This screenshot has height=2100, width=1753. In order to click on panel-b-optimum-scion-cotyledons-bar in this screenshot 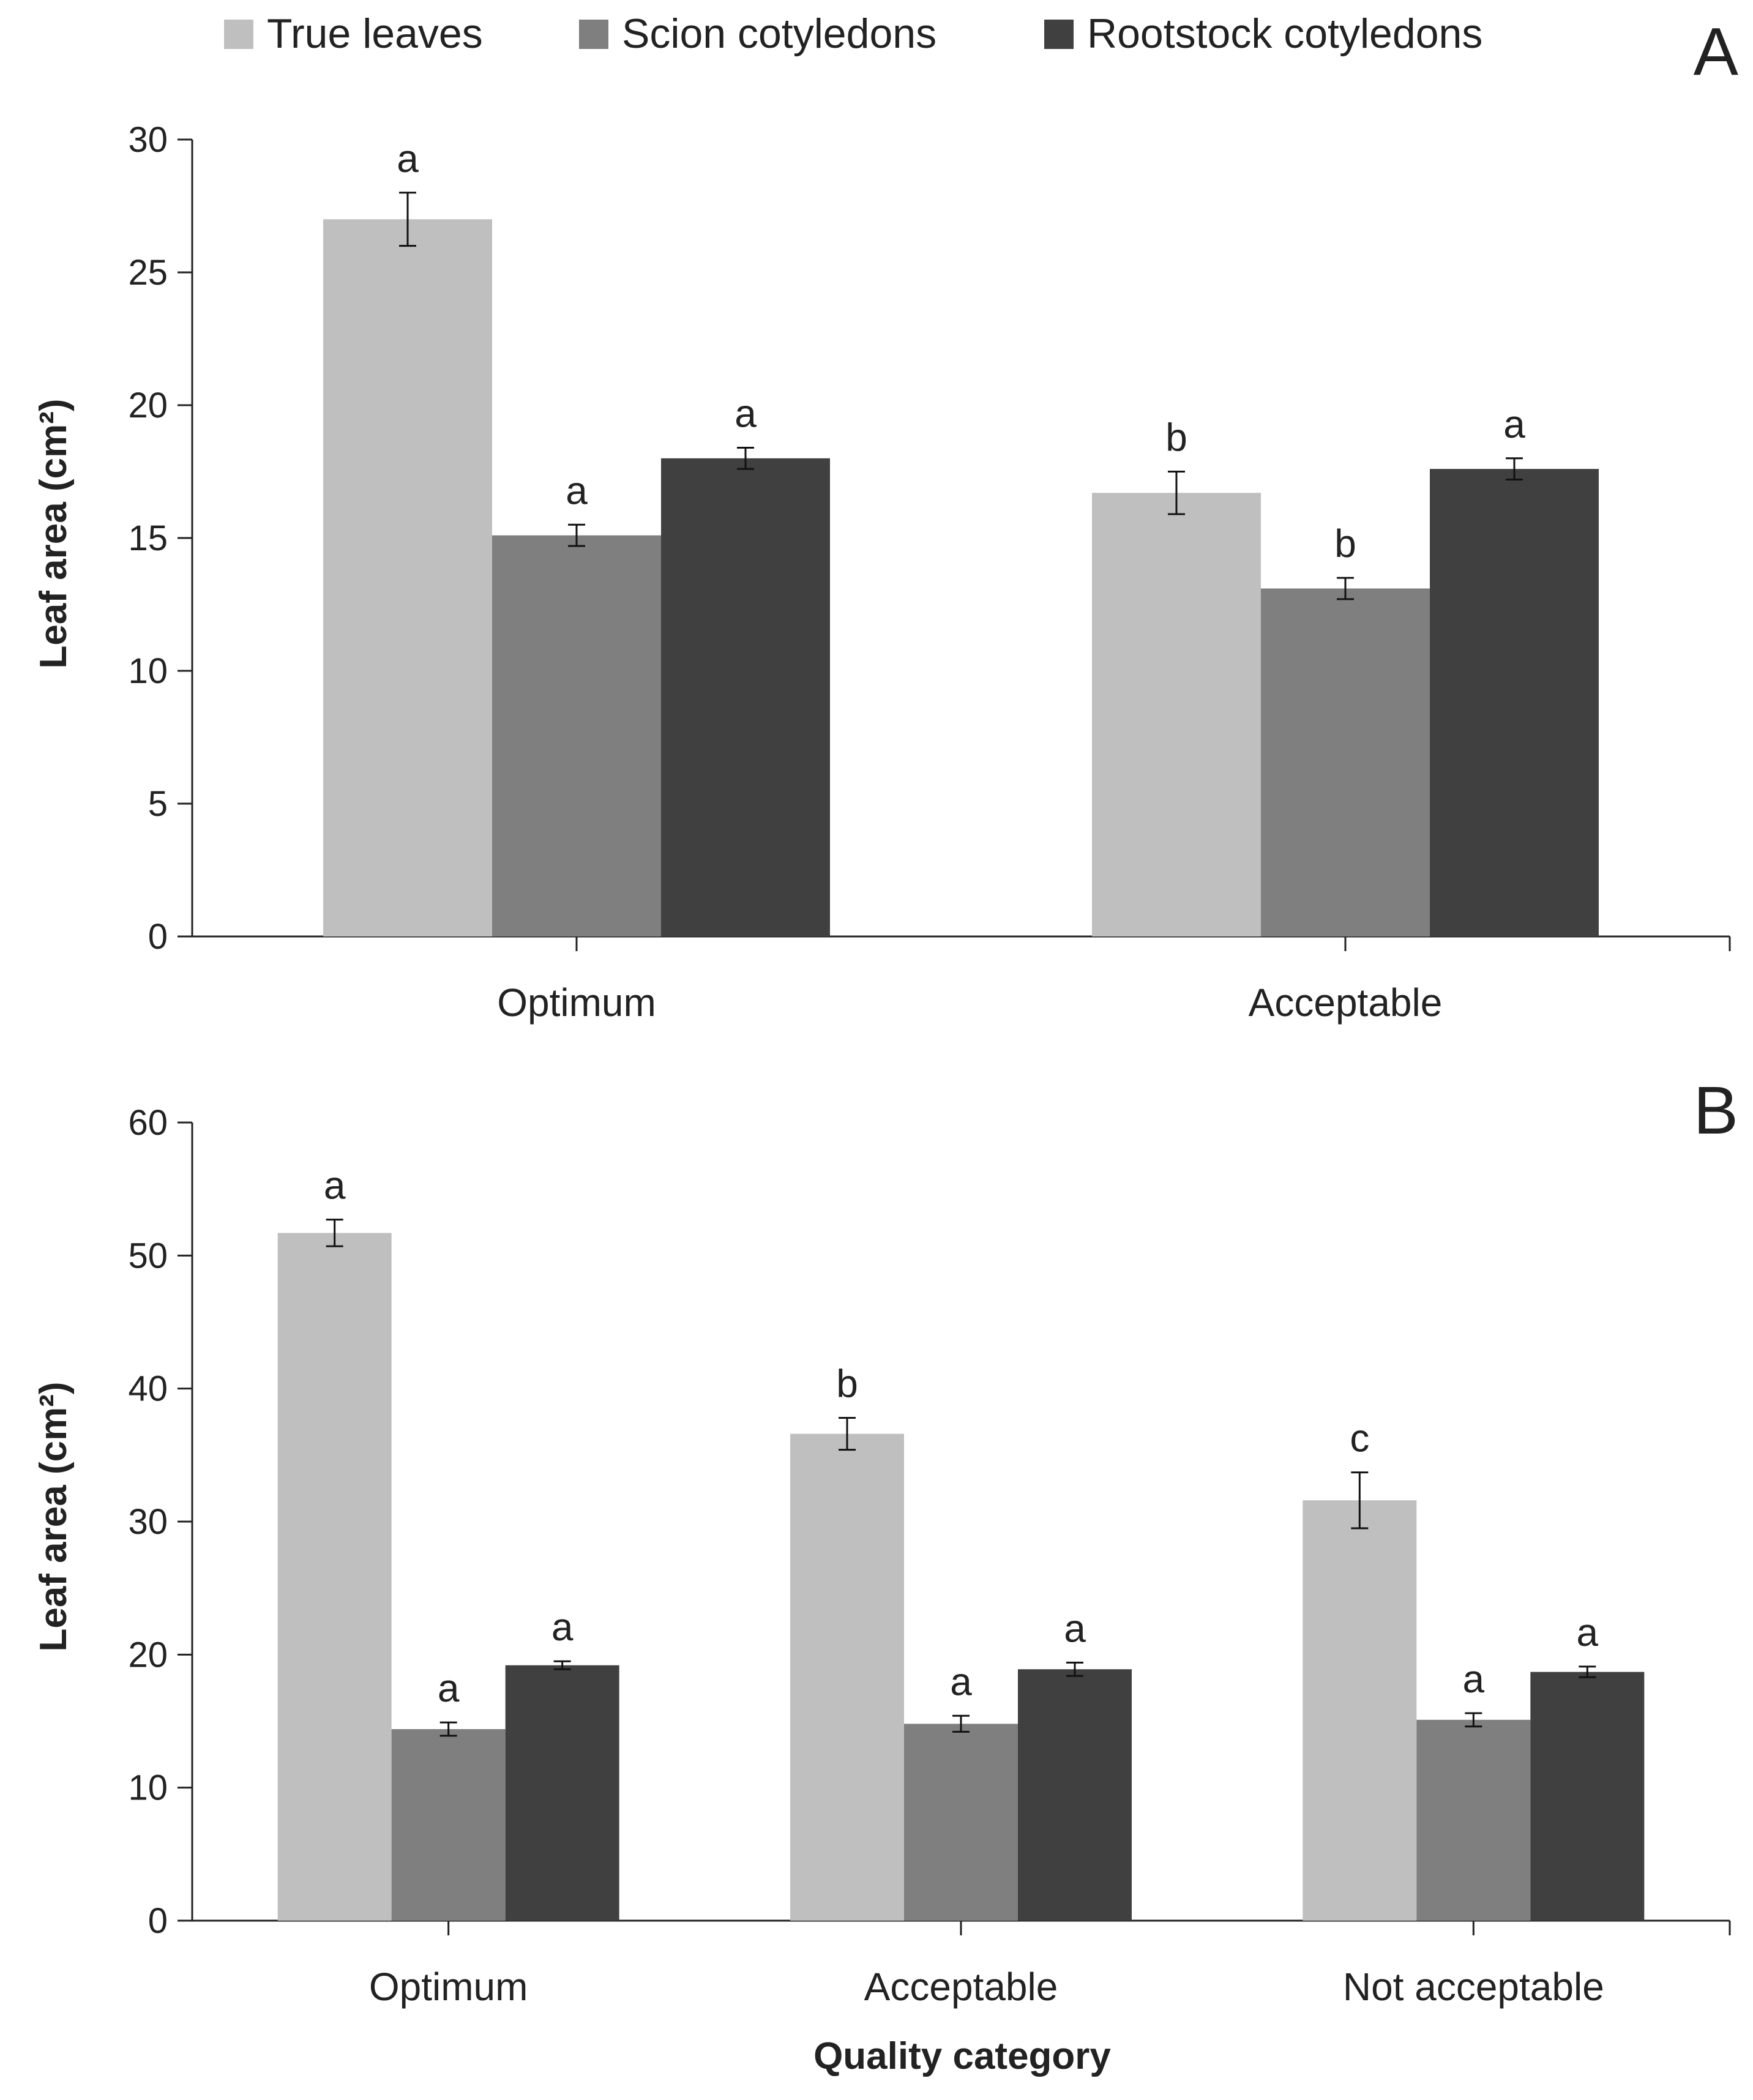, I will do `click(448, 1825)`.